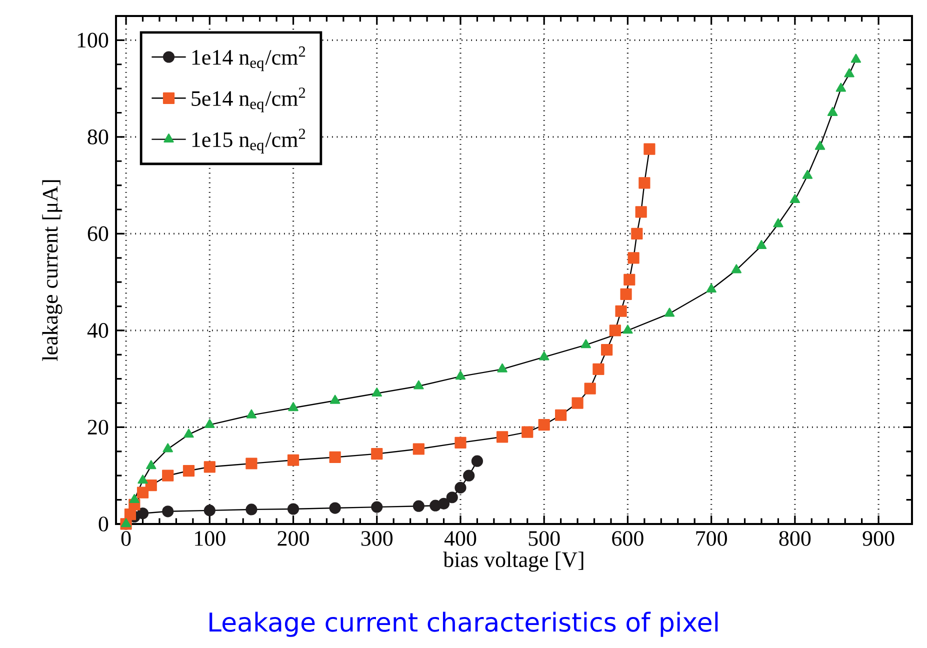  What do you see at coordinates (103, 524) in the screenshot?
I see `y-tick-label: 0` at bounding box center [103, 524].